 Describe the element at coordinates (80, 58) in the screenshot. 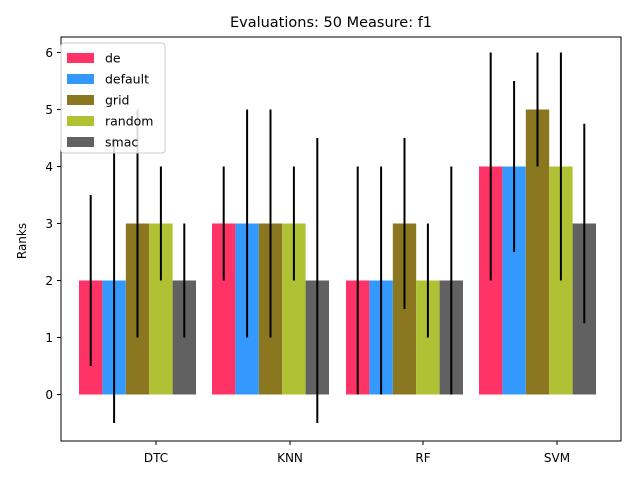

I see `legend-swatch-de` at that location.